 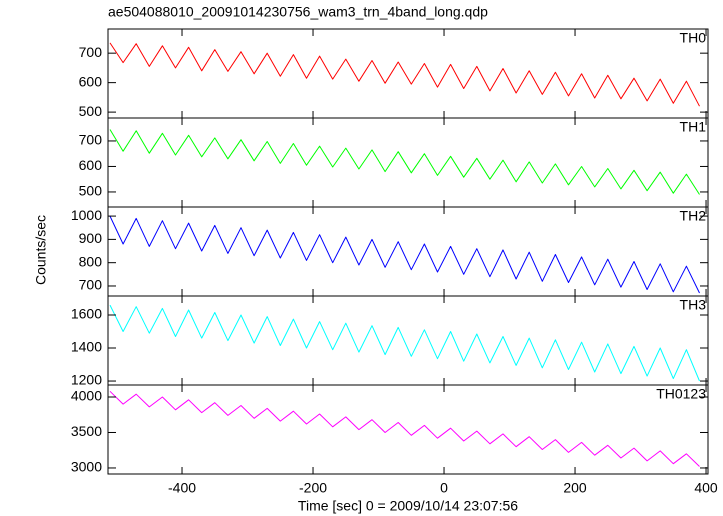 I want to click on panel-label: TH3, so click(x=693, y=305).